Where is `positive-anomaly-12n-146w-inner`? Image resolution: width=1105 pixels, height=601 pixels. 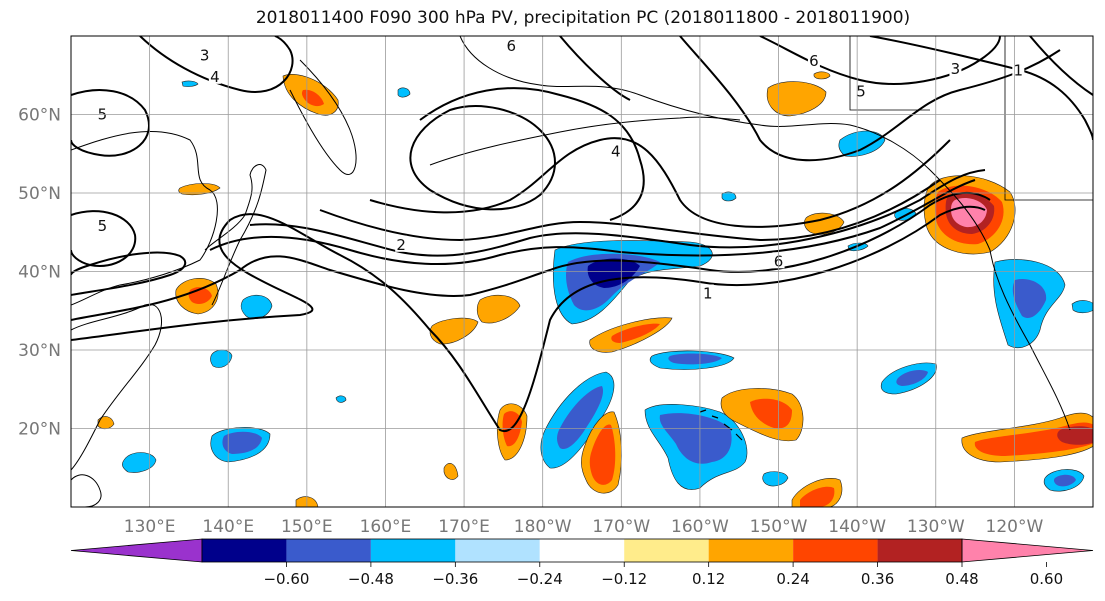 positive-anomaly-12n-146w-inner is located at coordinates (817, 496).